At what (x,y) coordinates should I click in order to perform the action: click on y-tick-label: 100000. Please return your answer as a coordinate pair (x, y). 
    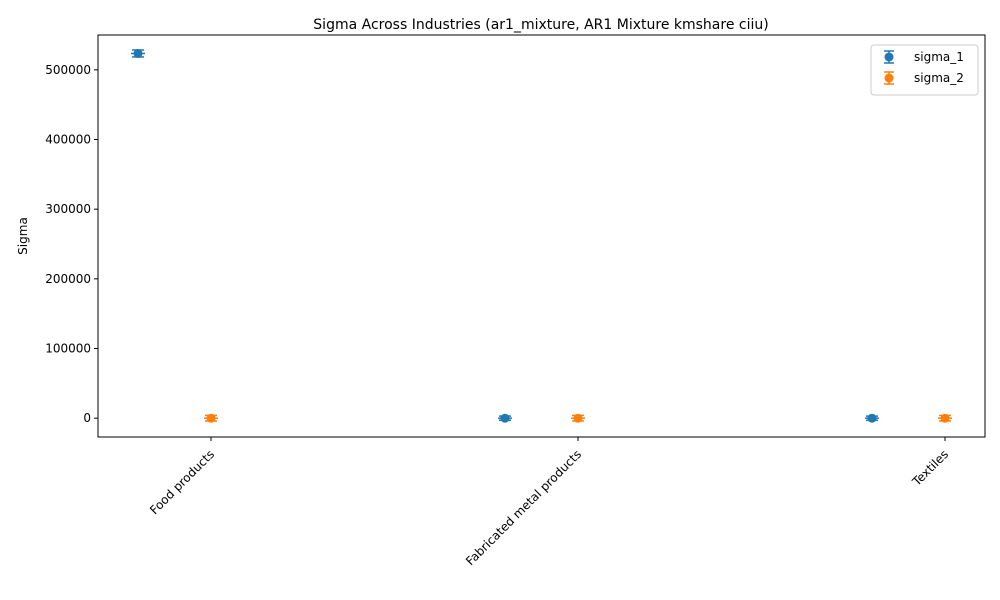
    Looking at the image, I should click on (68, 349).